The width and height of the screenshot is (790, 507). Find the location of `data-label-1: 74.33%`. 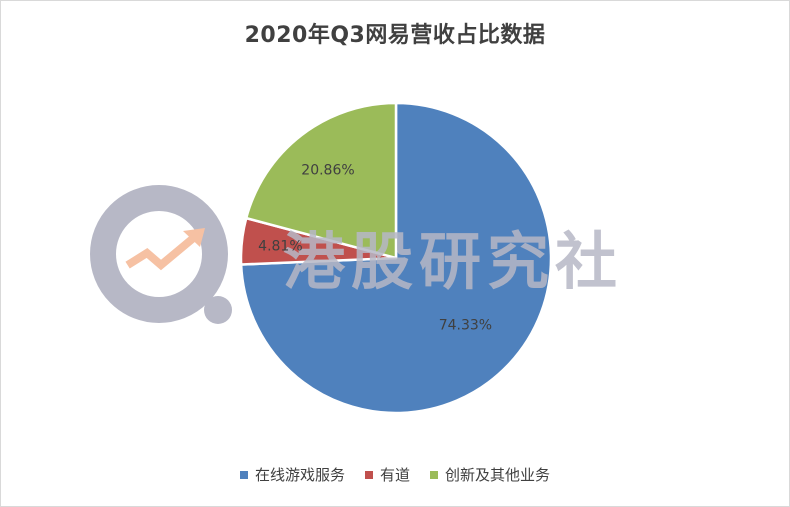

data-label-1: 74.33% is located at coordinates (465, 326).